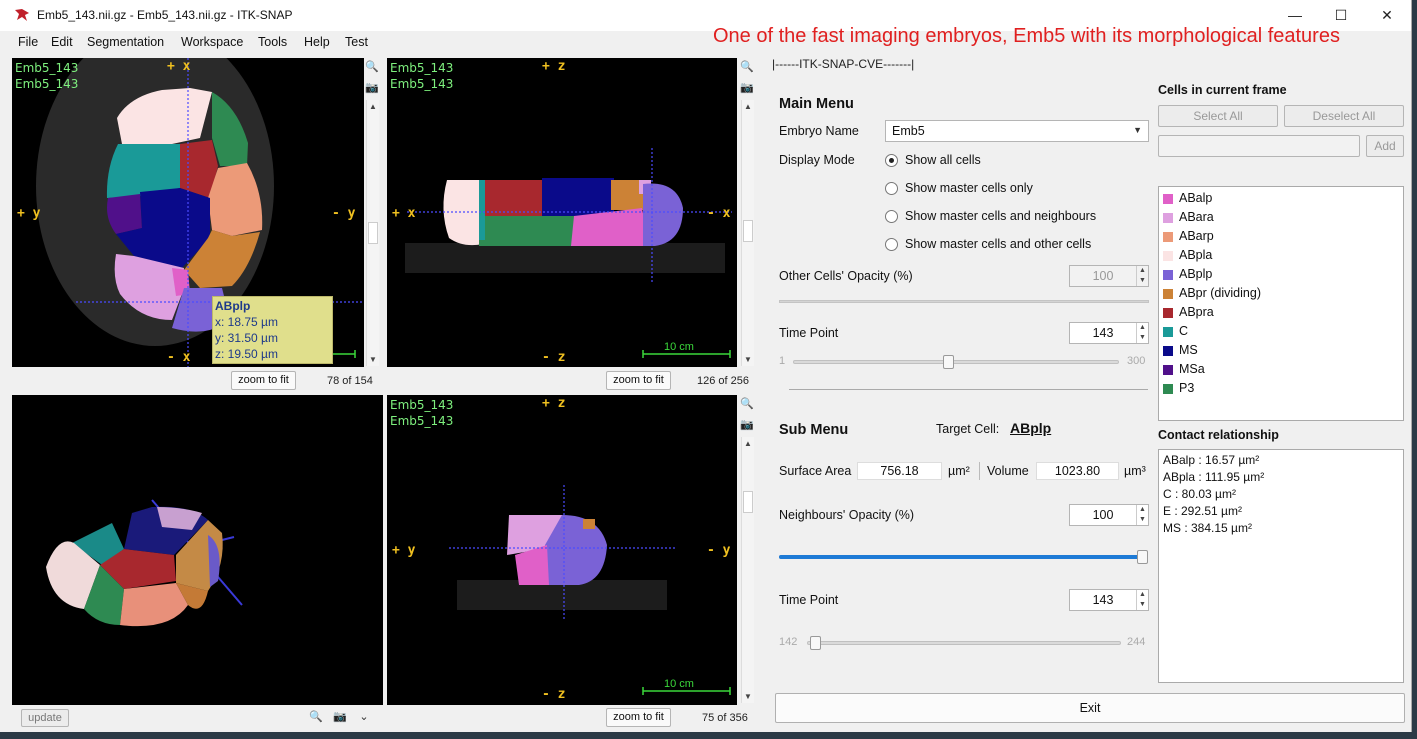 The height and width of the screenshot is (739, 1417). What do you see at coordinates (948, 362) in the screenshot?
I see `main-time-slider-handle` at bounding box center [948, 362].